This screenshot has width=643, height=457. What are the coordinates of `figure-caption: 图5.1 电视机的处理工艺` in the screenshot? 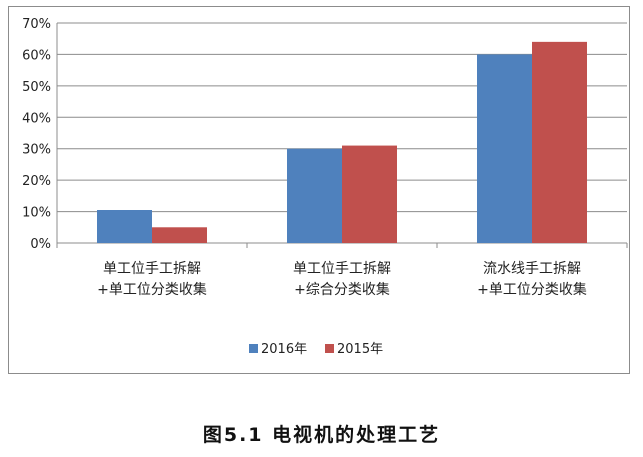 It's located at (321, 435).